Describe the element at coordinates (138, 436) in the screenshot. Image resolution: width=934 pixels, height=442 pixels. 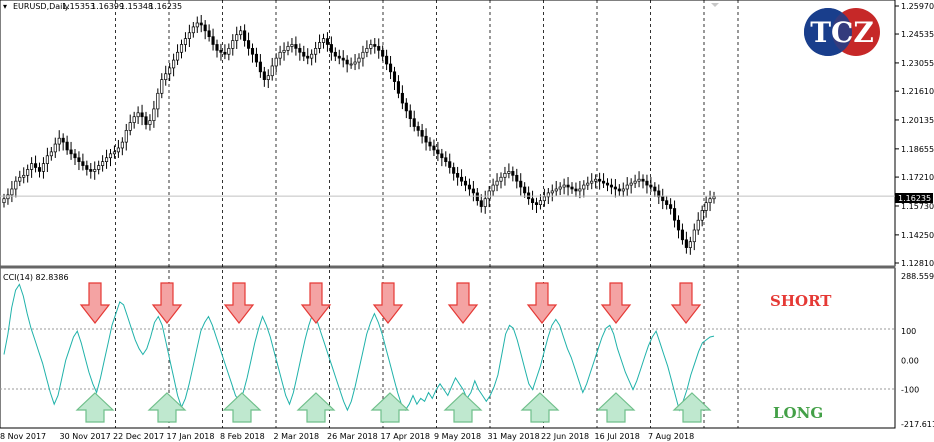
I see `time-axis-label: 22 Dec 2017` at that location.